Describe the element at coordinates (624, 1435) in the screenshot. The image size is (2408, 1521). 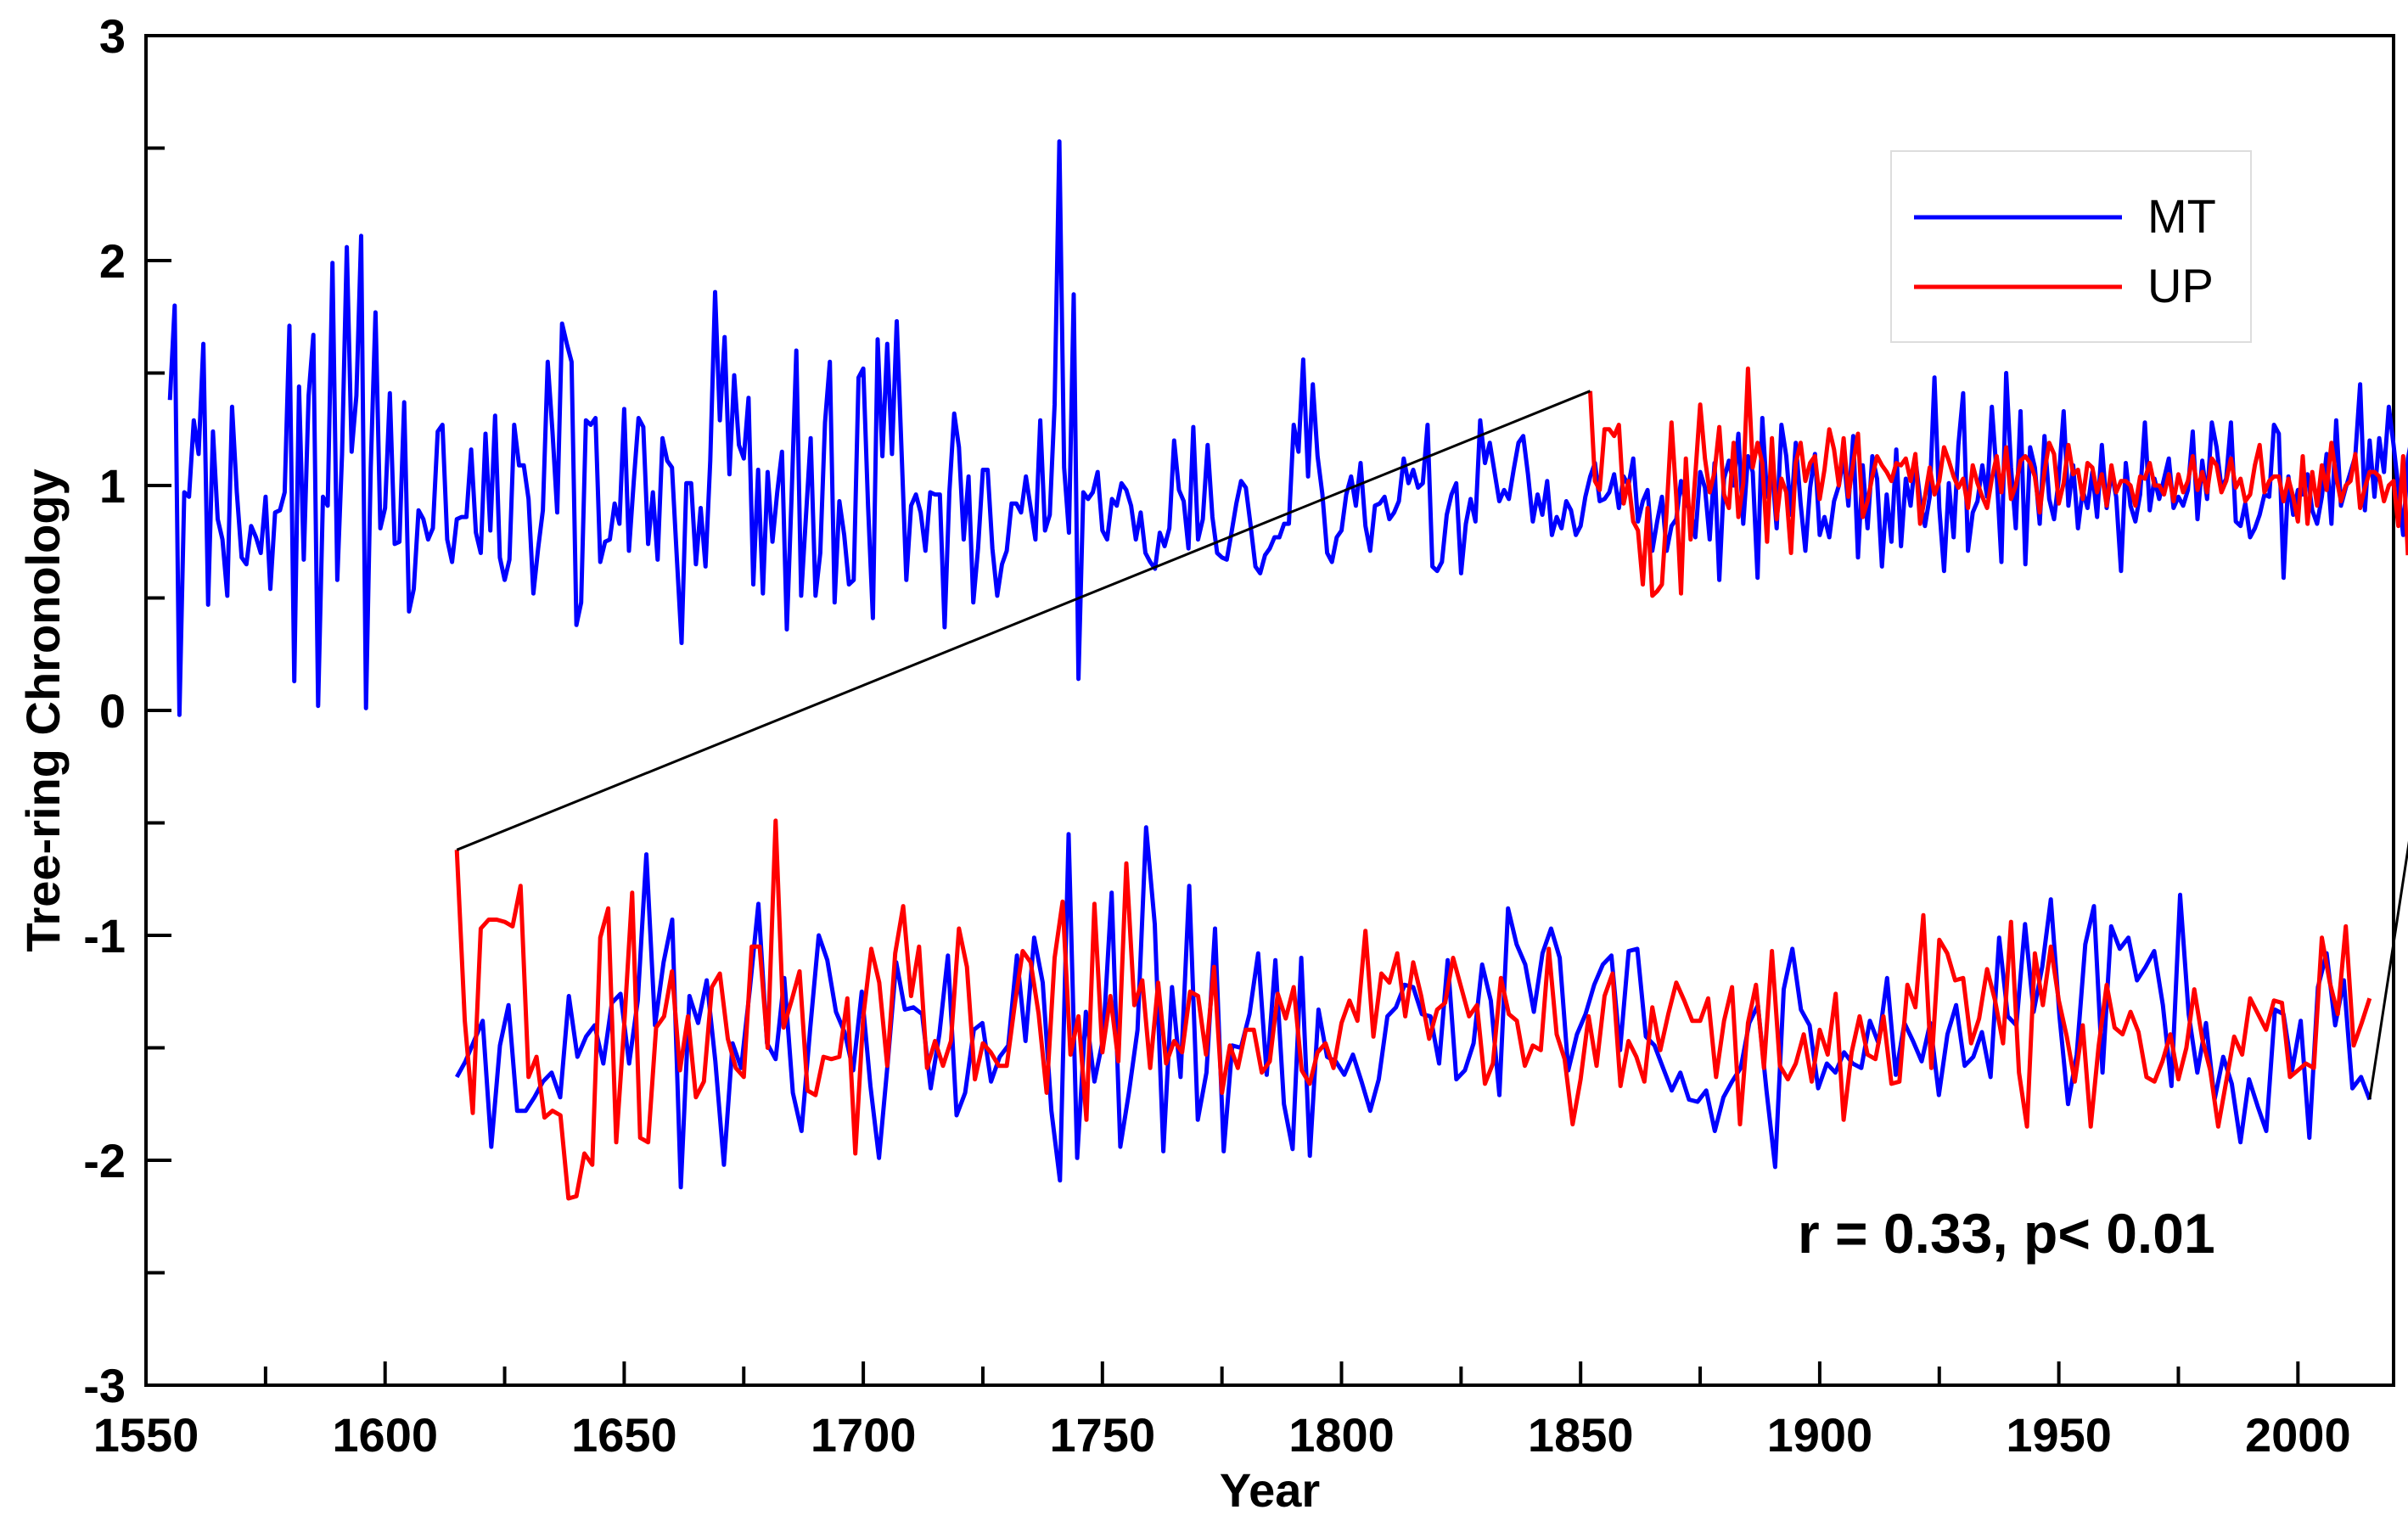
I see `x-tick-label: 1650` at that location.